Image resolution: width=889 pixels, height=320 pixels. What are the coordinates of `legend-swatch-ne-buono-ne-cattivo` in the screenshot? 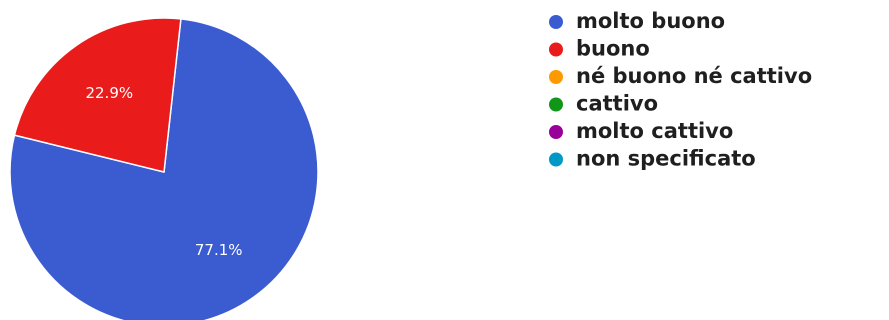 It's located at (556, 77).